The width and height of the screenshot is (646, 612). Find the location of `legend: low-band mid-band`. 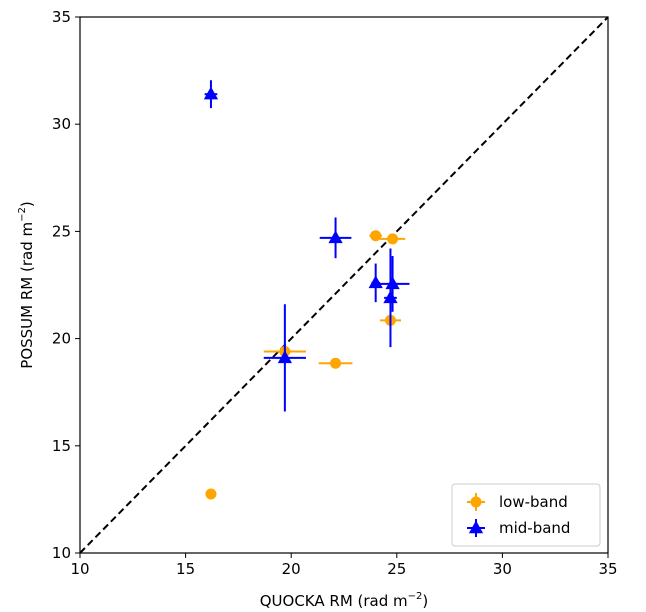

legend: low-band mid-band is located at coordinates (526, 515).